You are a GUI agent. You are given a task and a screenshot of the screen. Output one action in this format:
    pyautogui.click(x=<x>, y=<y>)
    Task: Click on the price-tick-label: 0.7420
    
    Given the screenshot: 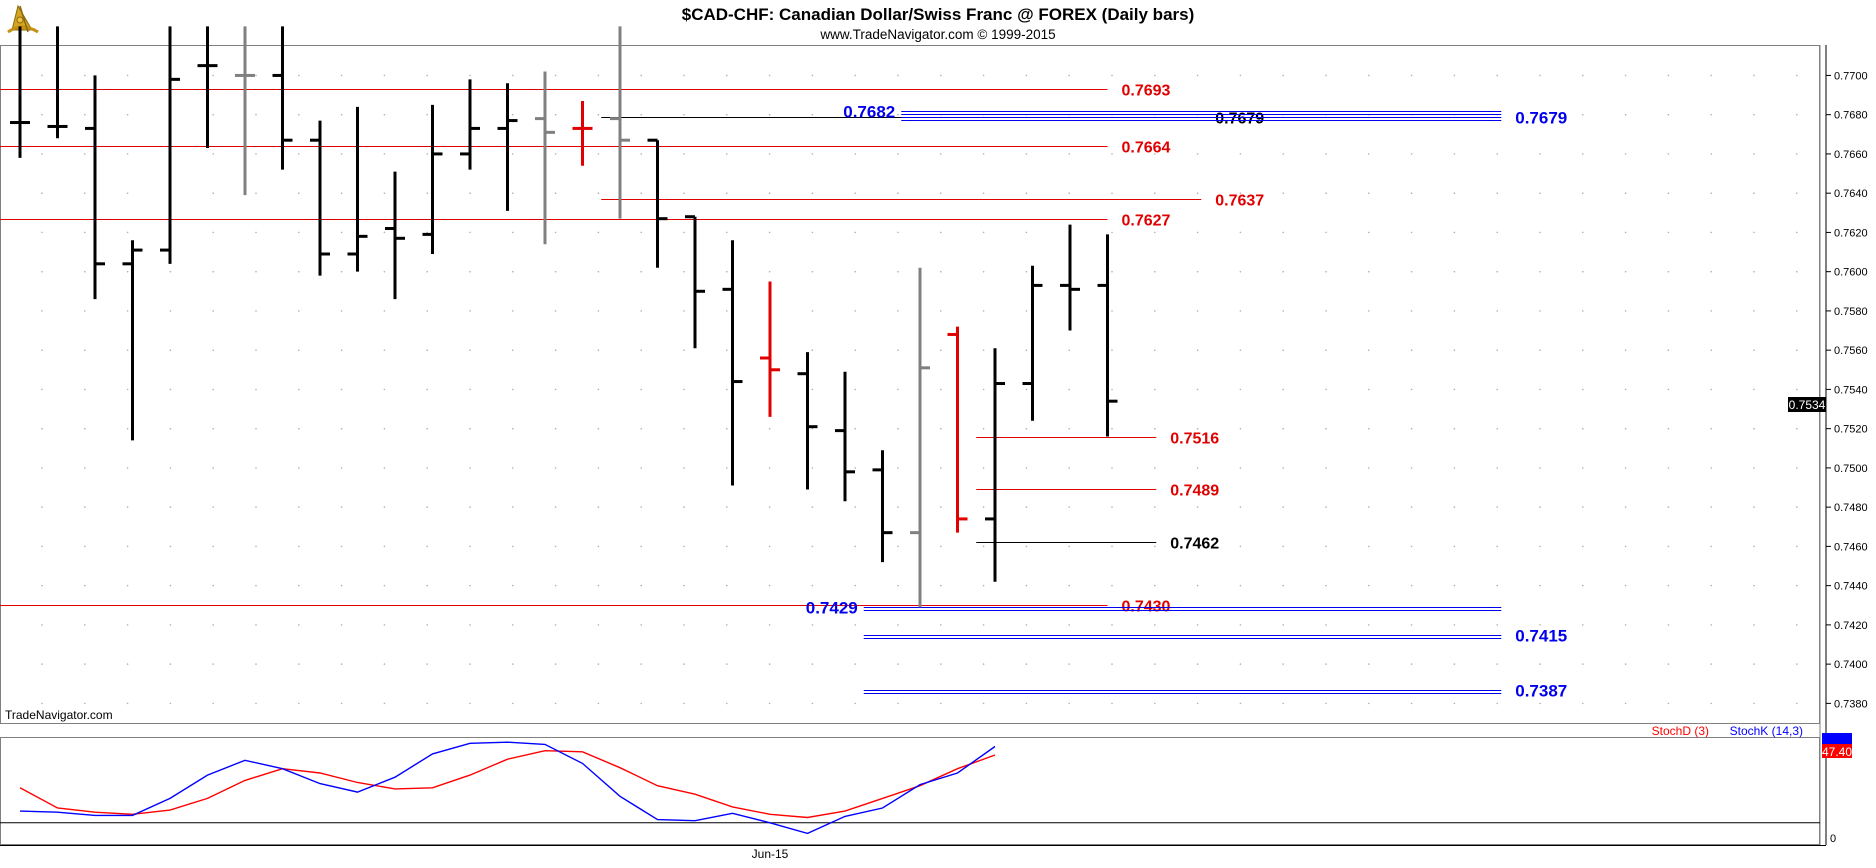 What is the action you would take?
    pyautogui.click(x=1851, y=626)
    